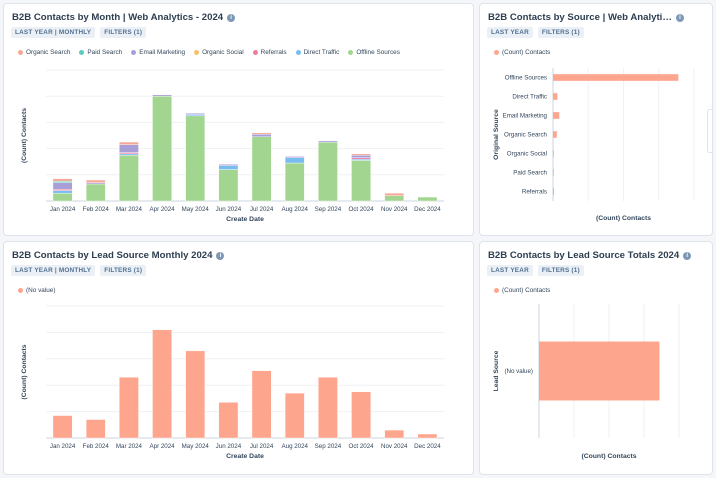 The height and width of the screenshot is (478, 716). Describe the element at coordinates (129, 148) in the screenshot. I see `bar-email_marketing-mar-2024` at that location.